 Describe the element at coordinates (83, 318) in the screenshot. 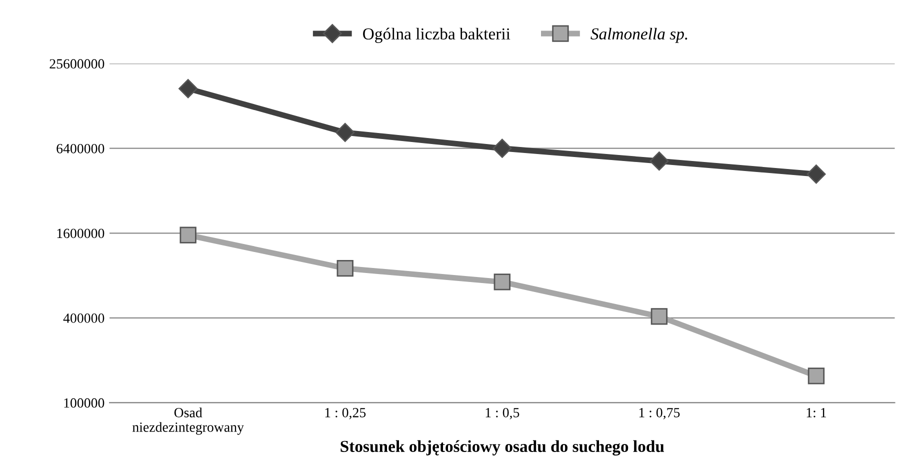

I see `y-tick-label: 400000` at that location.